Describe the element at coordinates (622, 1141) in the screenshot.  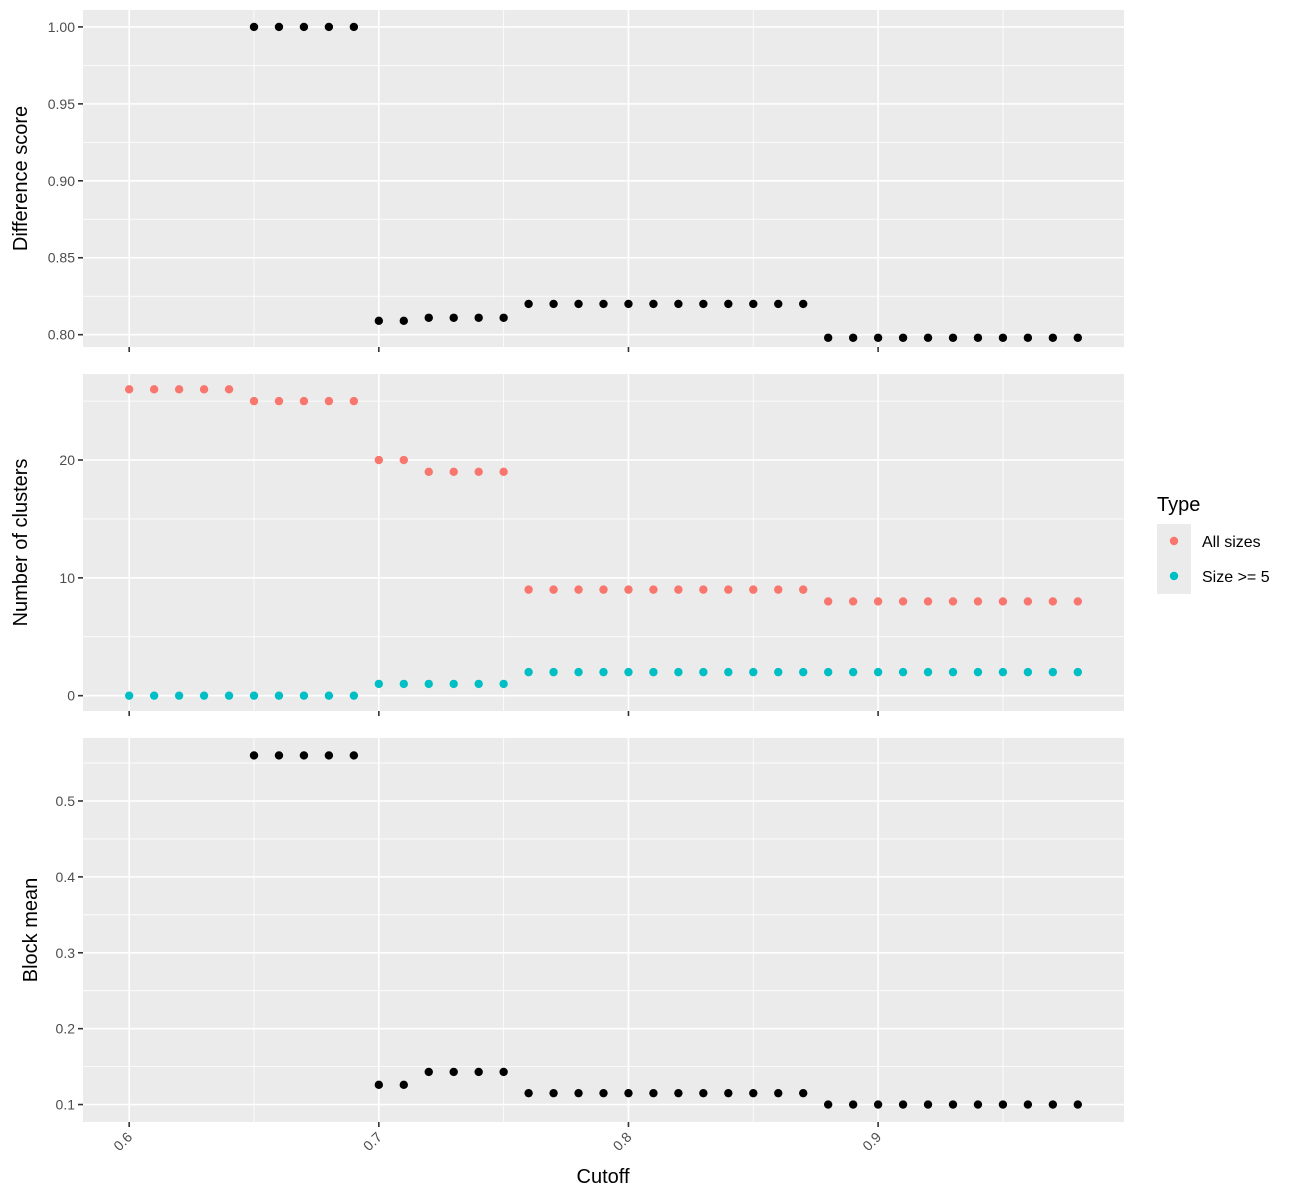
I see `x-tick-label: 0.8` at that location.